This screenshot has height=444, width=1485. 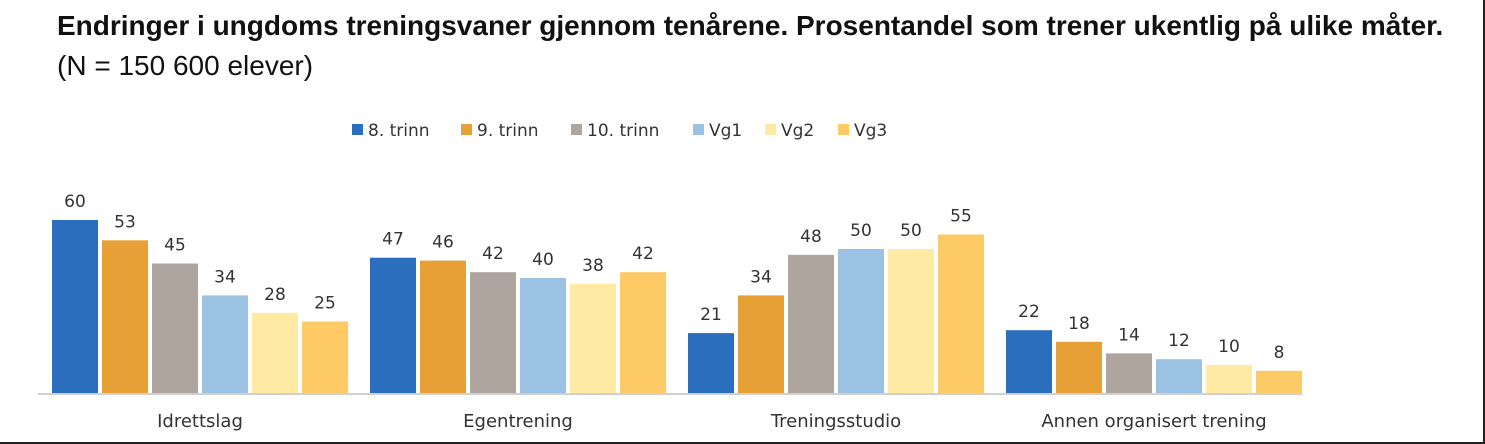 What do you see at coordinates (797, 131) in the screenshot?
I see `legend-label-vg2: Vg2` at bounding box center [797, 131].